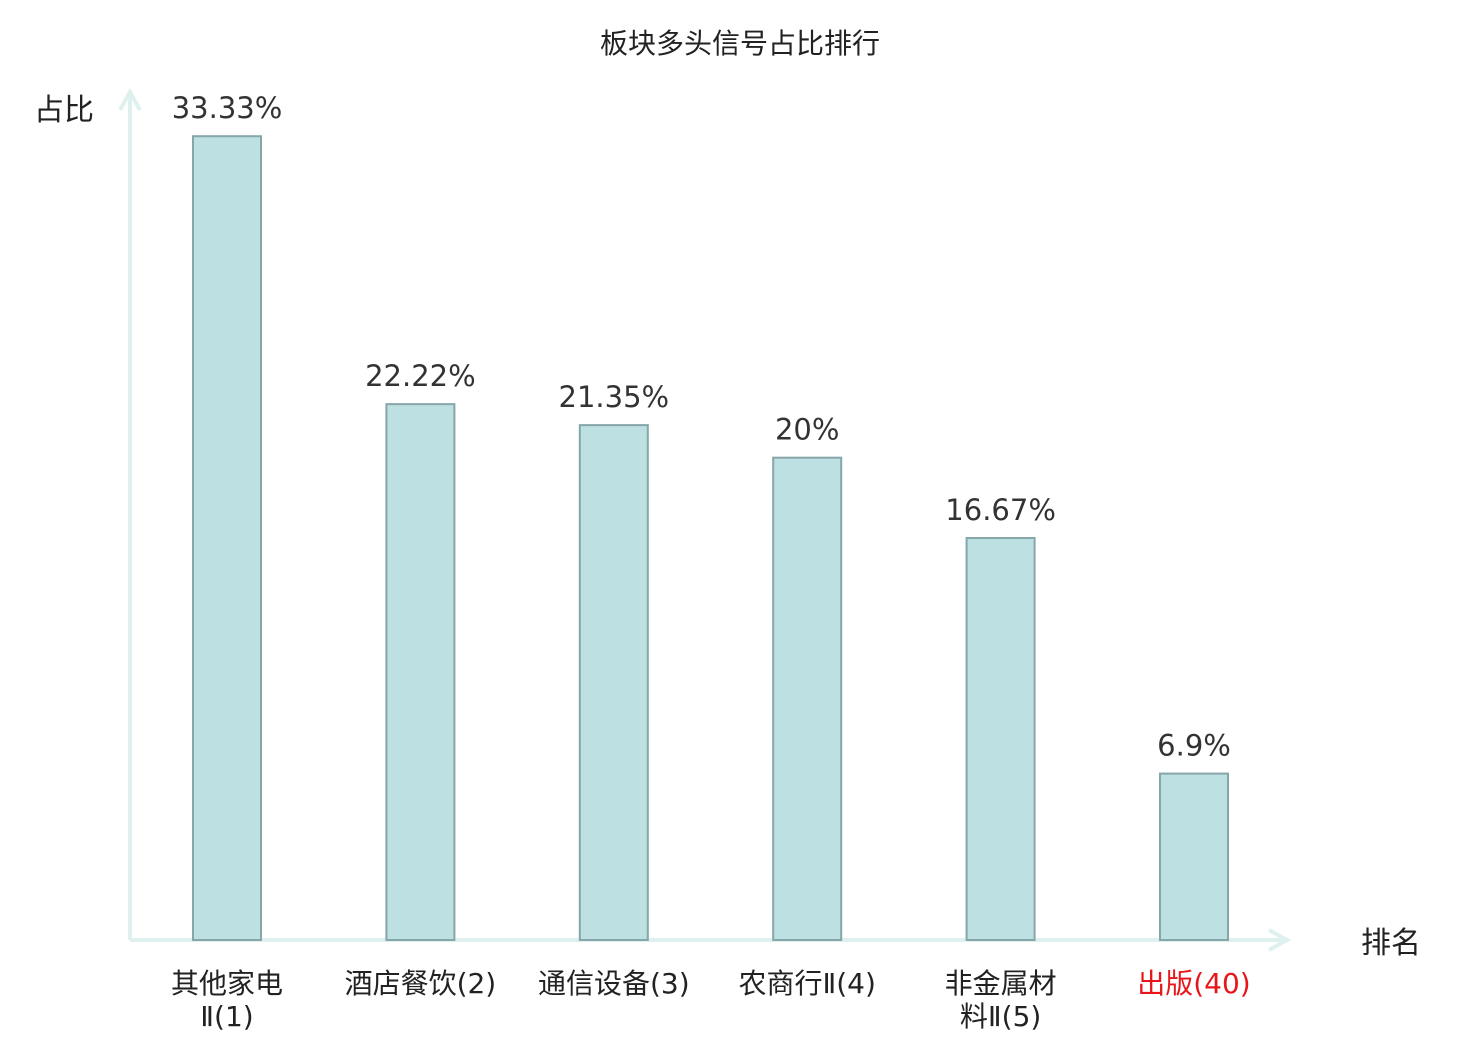 This screenshot has height=1040, width=1480. What do you see at coordinates (420, 376) in the screenshot?
I see `bar-value-label: 22.22%` at bounding box center [420, 376].